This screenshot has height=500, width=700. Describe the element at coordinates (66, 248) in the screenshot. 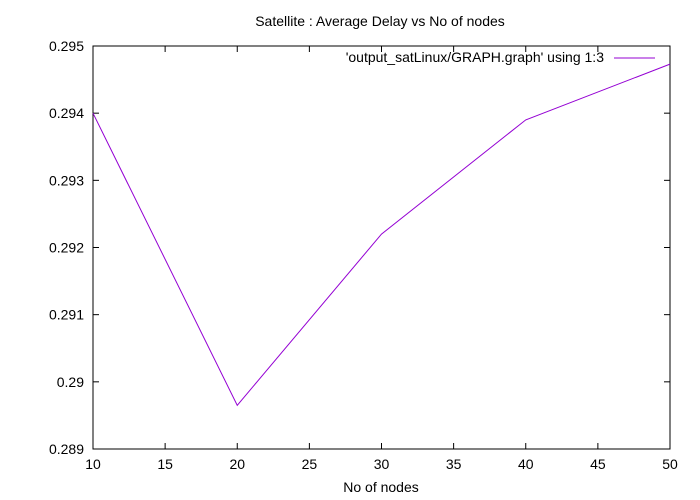

I see `y-tick-label: 0.292` at that location.